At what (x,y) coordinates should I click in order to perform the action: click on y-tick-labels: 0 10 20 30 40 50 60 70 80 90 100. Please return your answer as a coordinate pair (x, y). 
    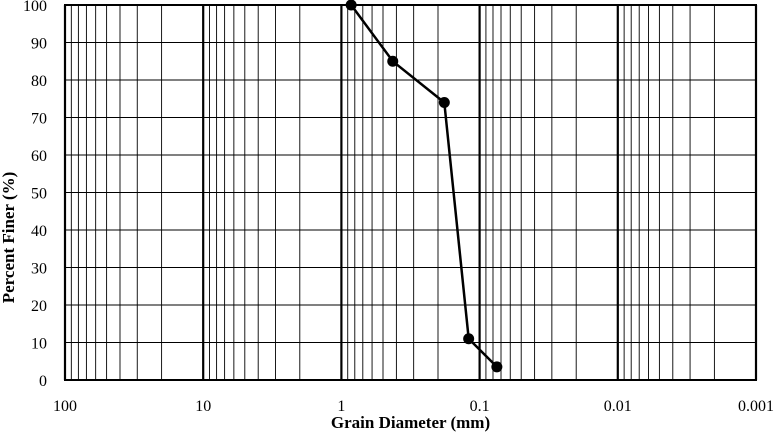
    Looking at the image, I should click on (35, 195).